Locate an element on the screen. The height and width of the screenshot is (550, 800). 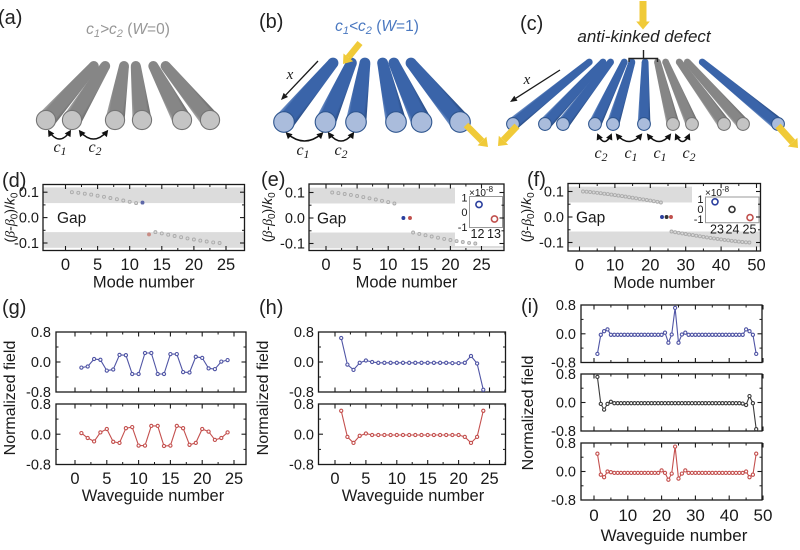
svg-text: c1>c2 (W=0) is located at coordinates (128, 30).